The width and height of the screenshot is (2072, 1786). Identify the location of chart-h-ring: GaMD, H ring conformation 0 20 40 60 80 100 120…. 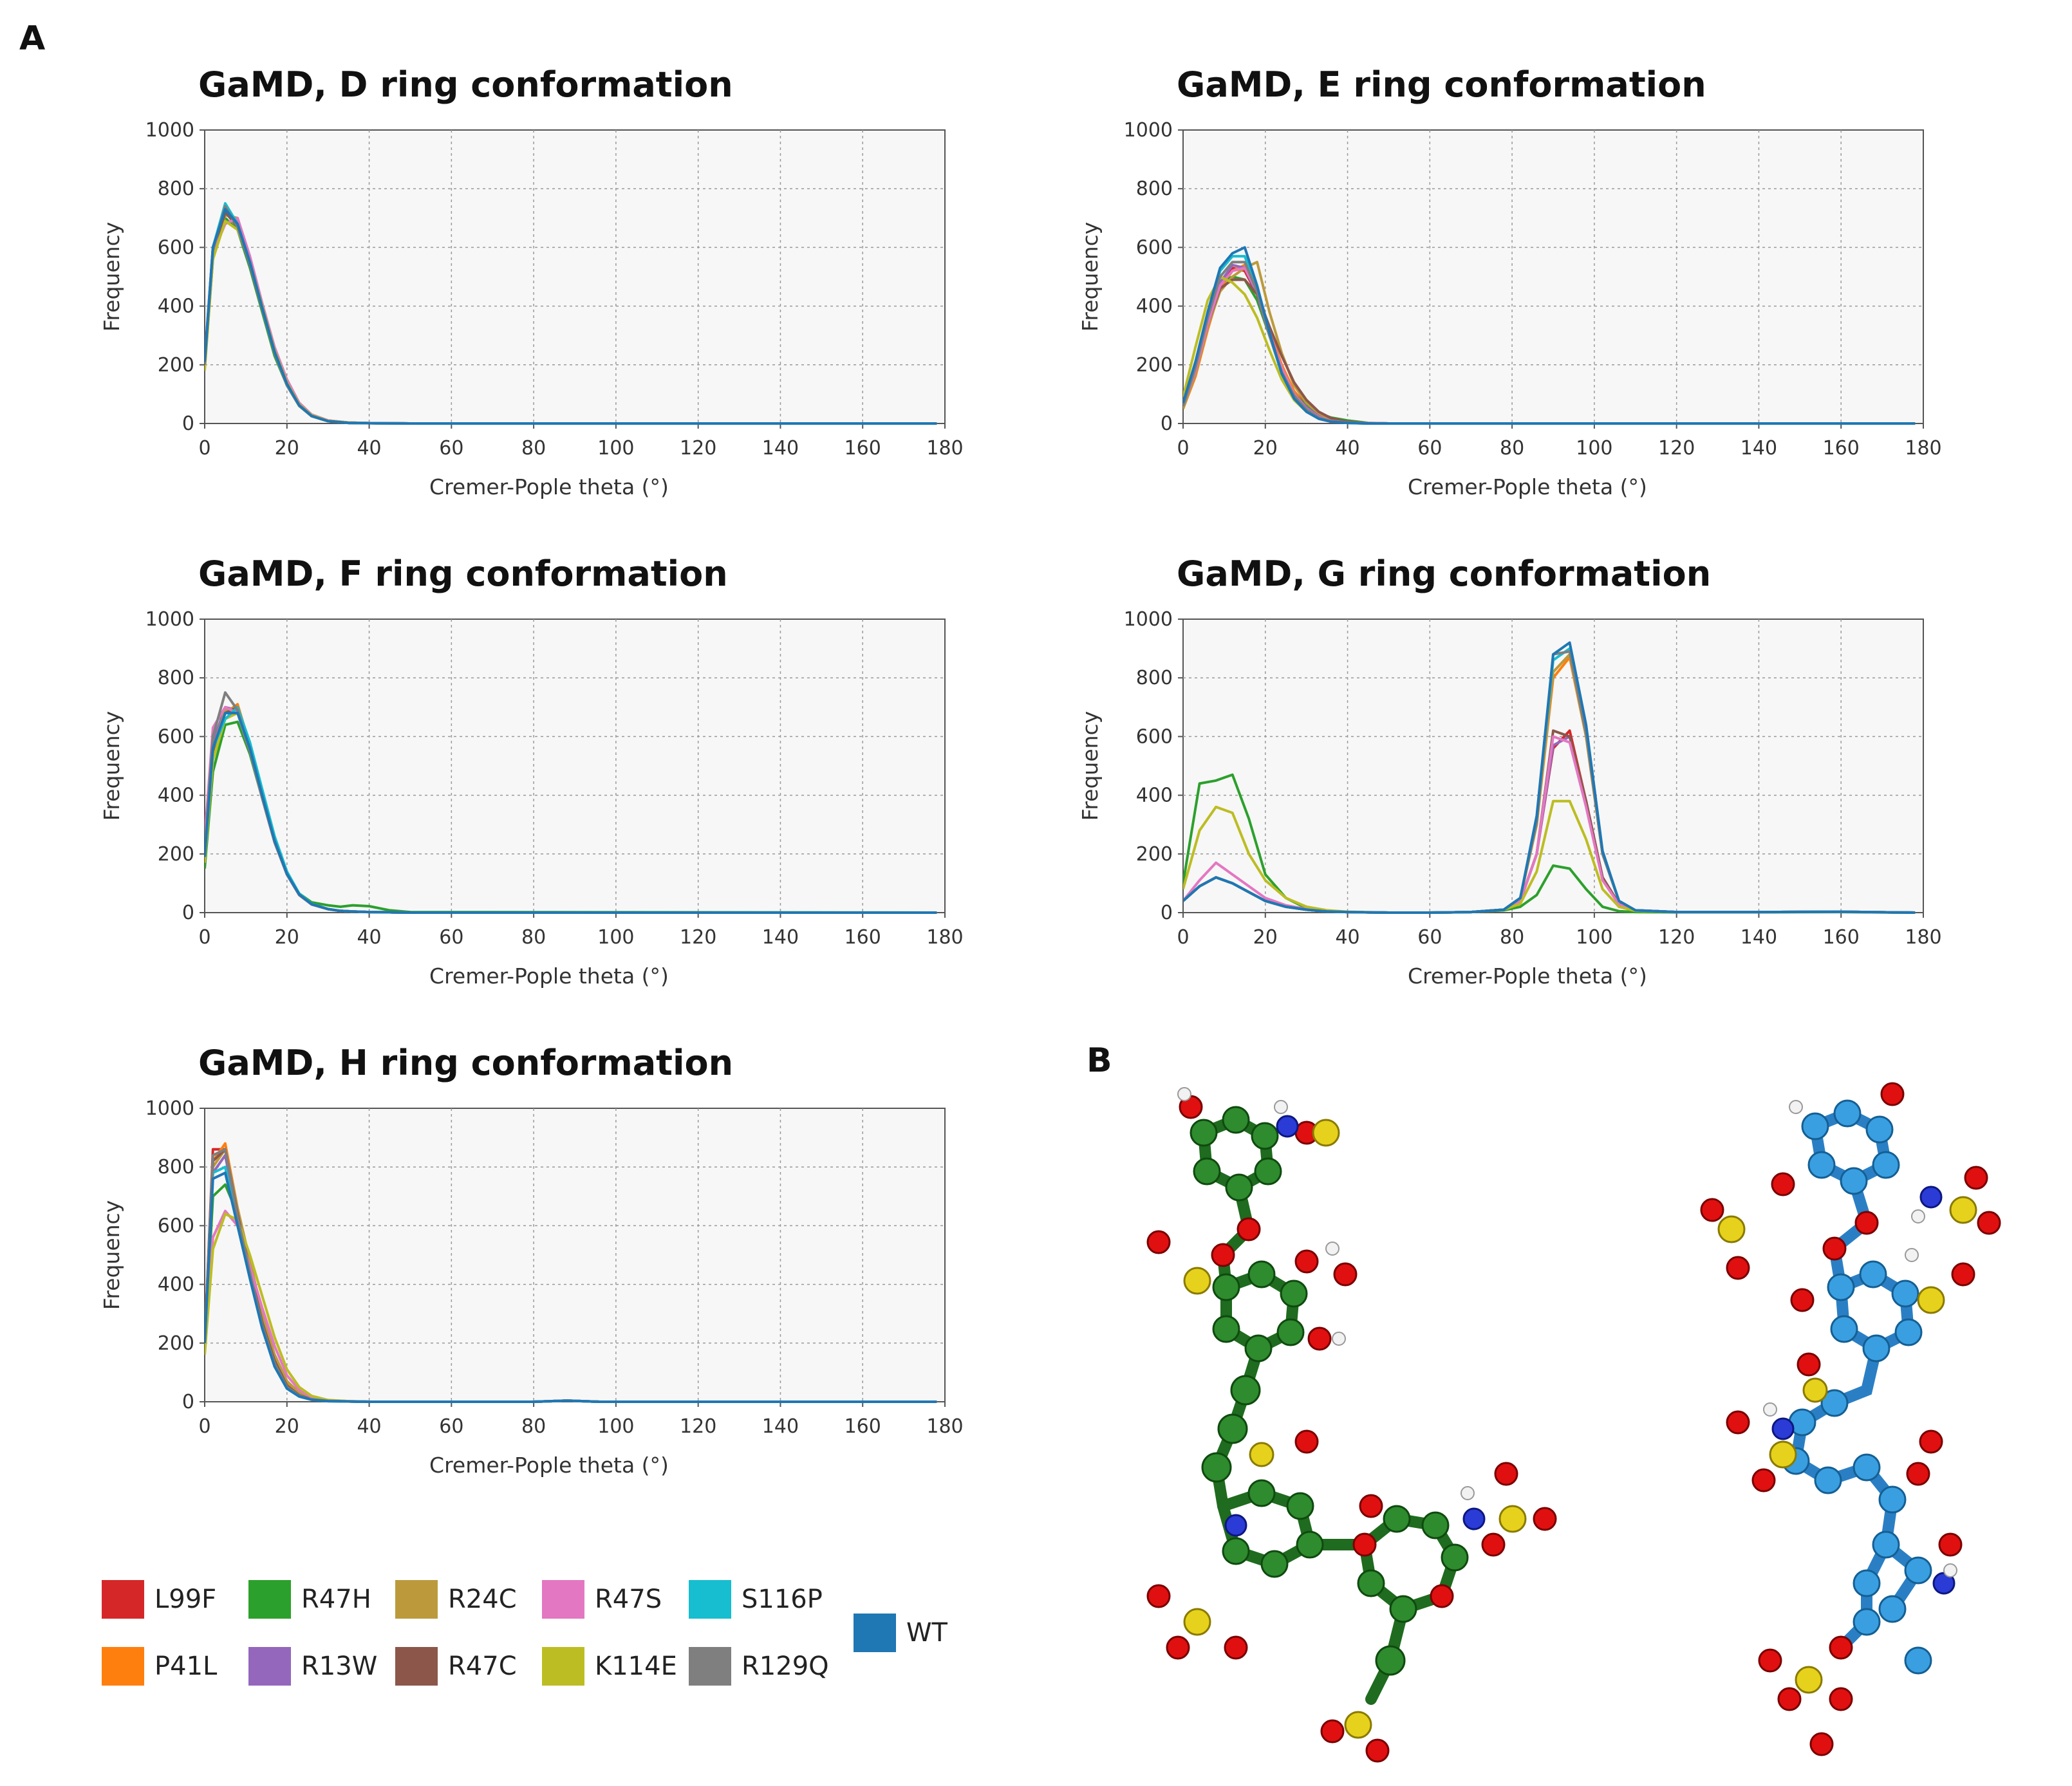
(483, 1276).